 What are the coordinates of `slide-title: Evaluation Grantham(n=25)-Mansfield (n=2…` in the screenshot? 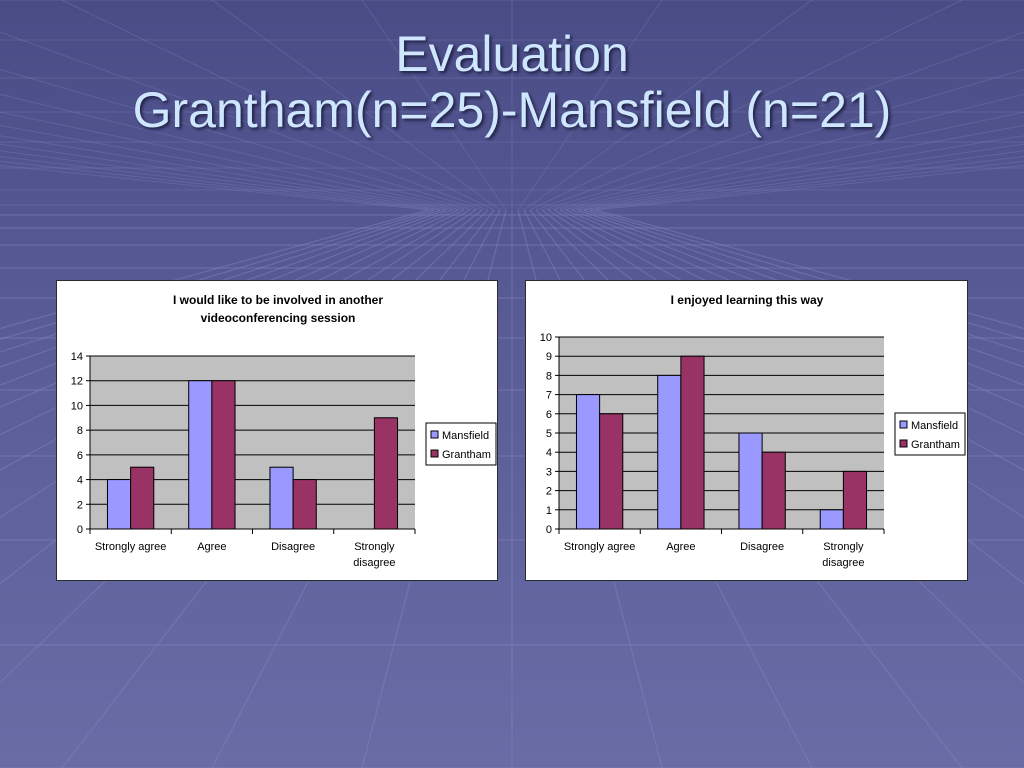 It's located at (512, 82).